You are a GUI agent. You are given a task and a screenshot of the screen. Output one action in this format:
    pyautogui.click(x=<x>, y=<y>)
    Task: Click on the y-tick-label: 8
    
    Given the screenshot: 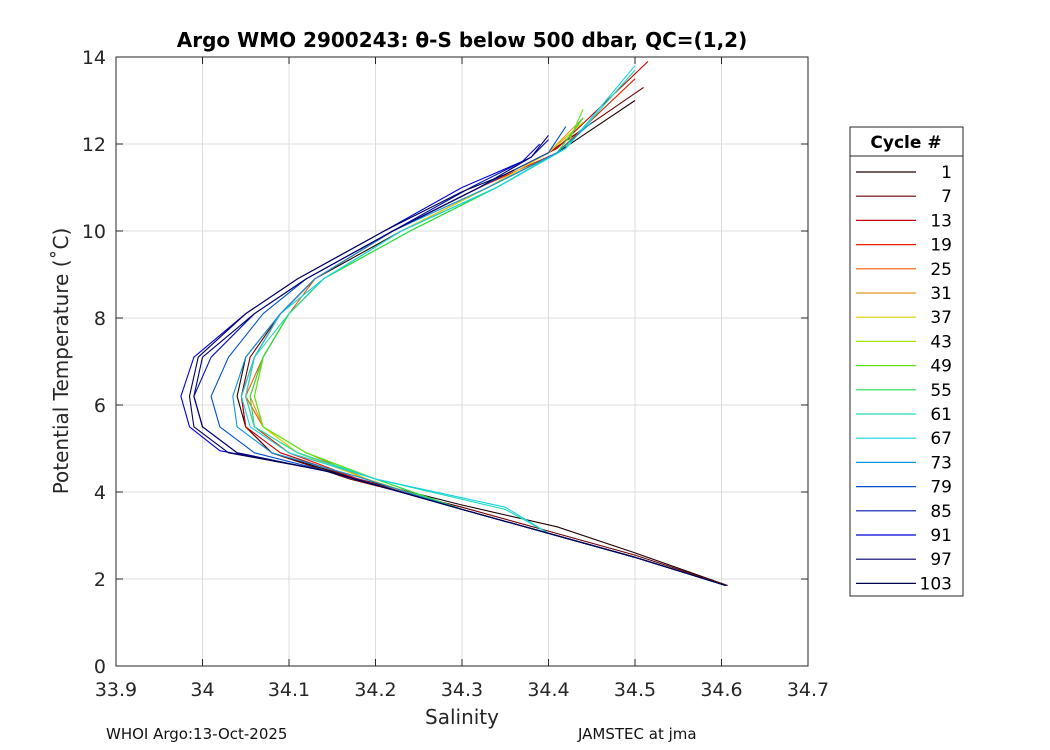 What is the action you would take?
    pyautogui.click(x=100, y=319)
    